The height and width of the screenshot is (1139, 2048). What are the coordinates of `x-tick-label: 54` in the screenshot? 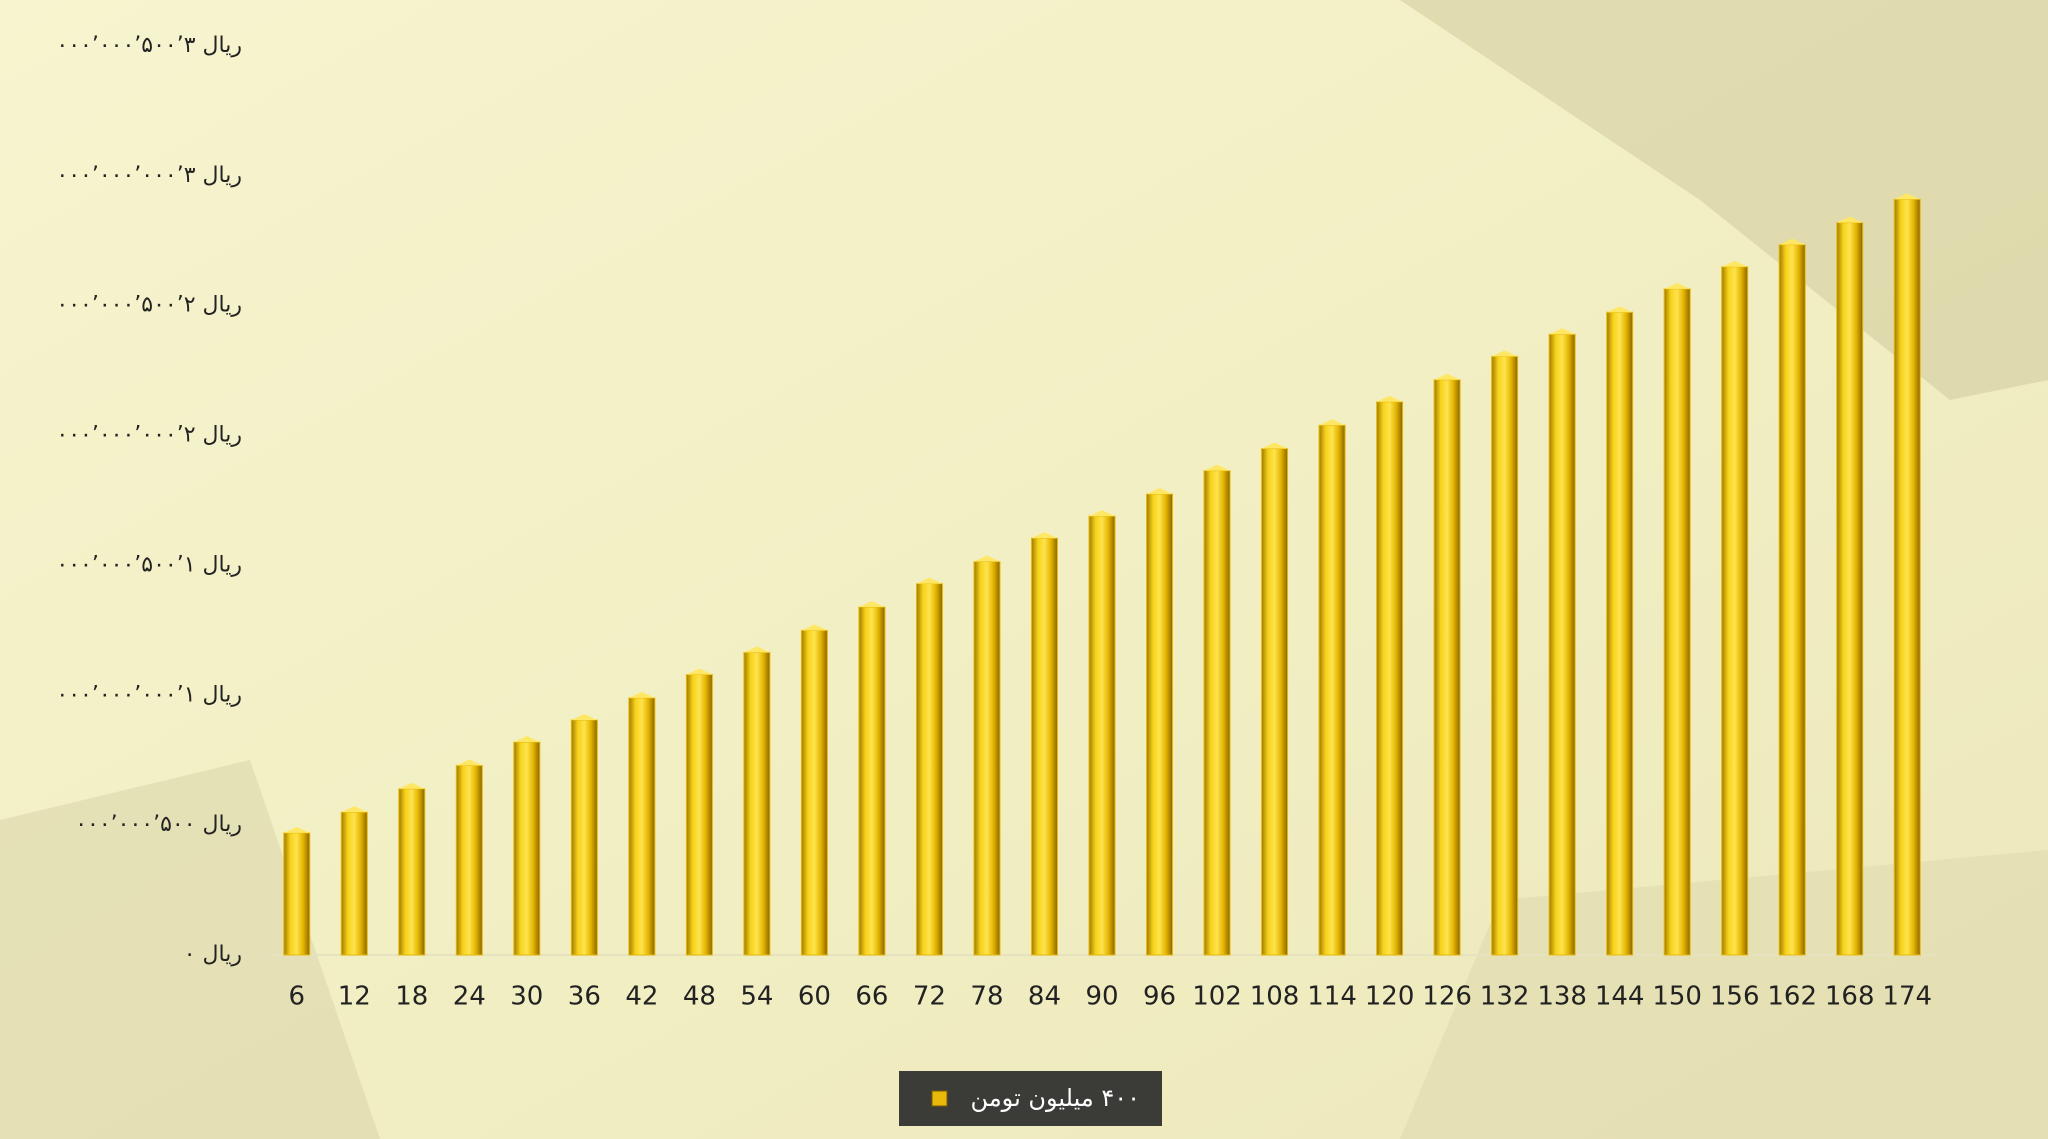 It's located at (756, 997).